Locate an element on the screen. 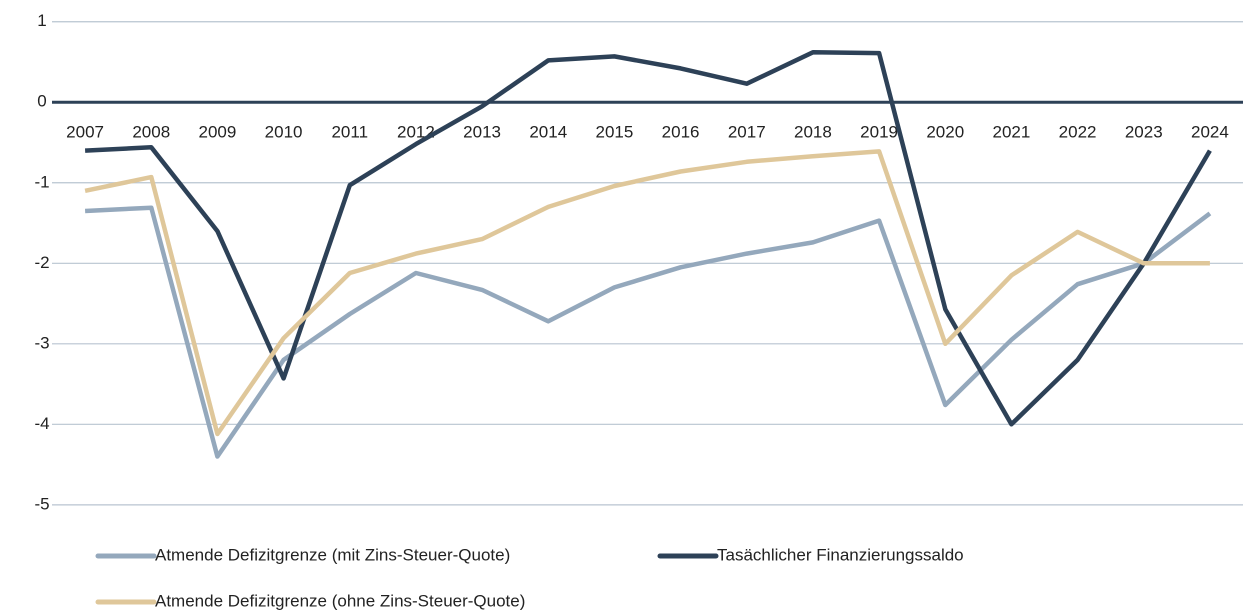  x-tick-label: 2018 is located at coordinates (813, 132).